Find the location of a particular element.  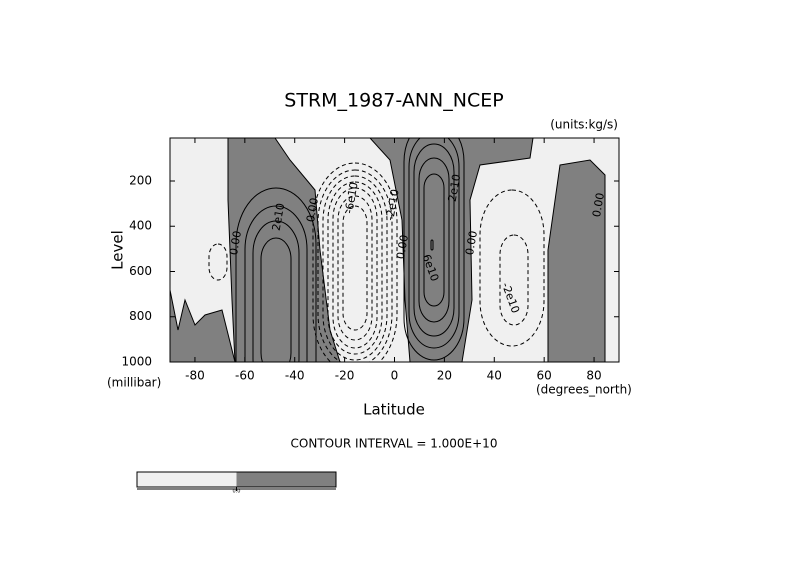

x-tick-label: 20 is located at coordinates (444, 376).